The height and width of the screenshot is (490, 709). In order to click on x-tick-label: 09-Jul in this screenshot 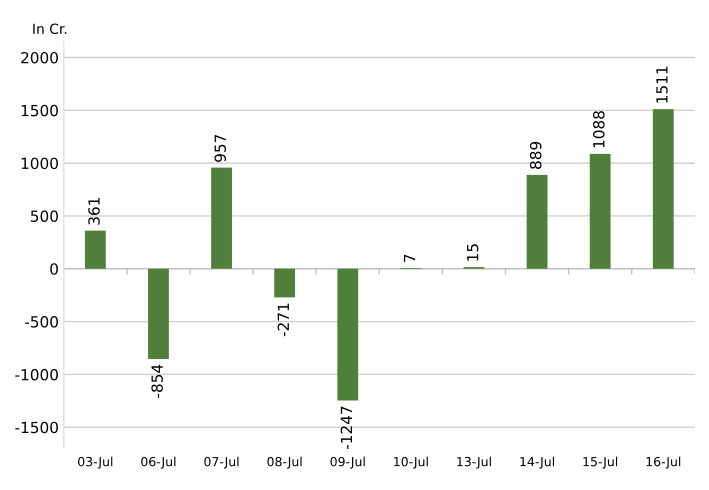, I will do `click(347, 462)`.